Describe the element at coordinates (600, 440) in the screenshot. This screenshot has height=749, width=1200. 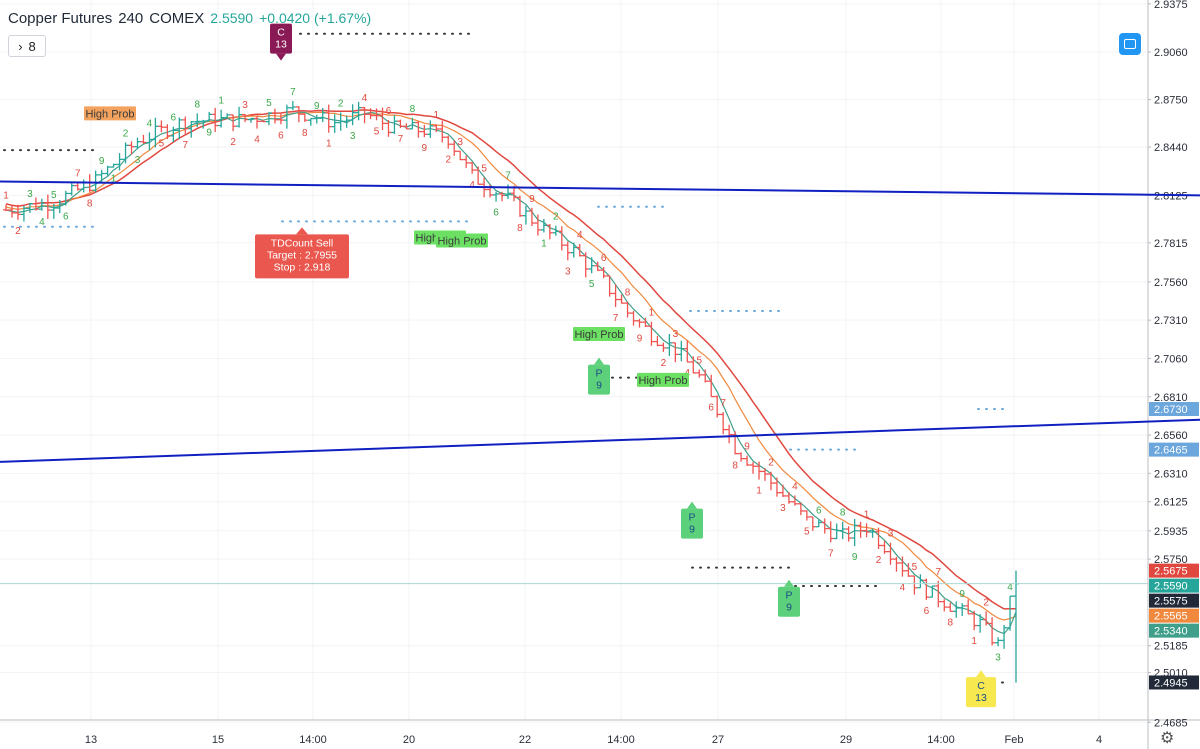
I see `trend-line-lower` at that location.